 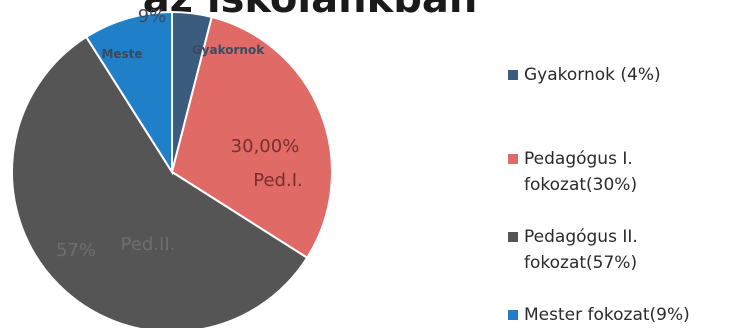 I want to click on legend-label: Pedagógus II. fokozat(57%), so click(x=581, y=250).